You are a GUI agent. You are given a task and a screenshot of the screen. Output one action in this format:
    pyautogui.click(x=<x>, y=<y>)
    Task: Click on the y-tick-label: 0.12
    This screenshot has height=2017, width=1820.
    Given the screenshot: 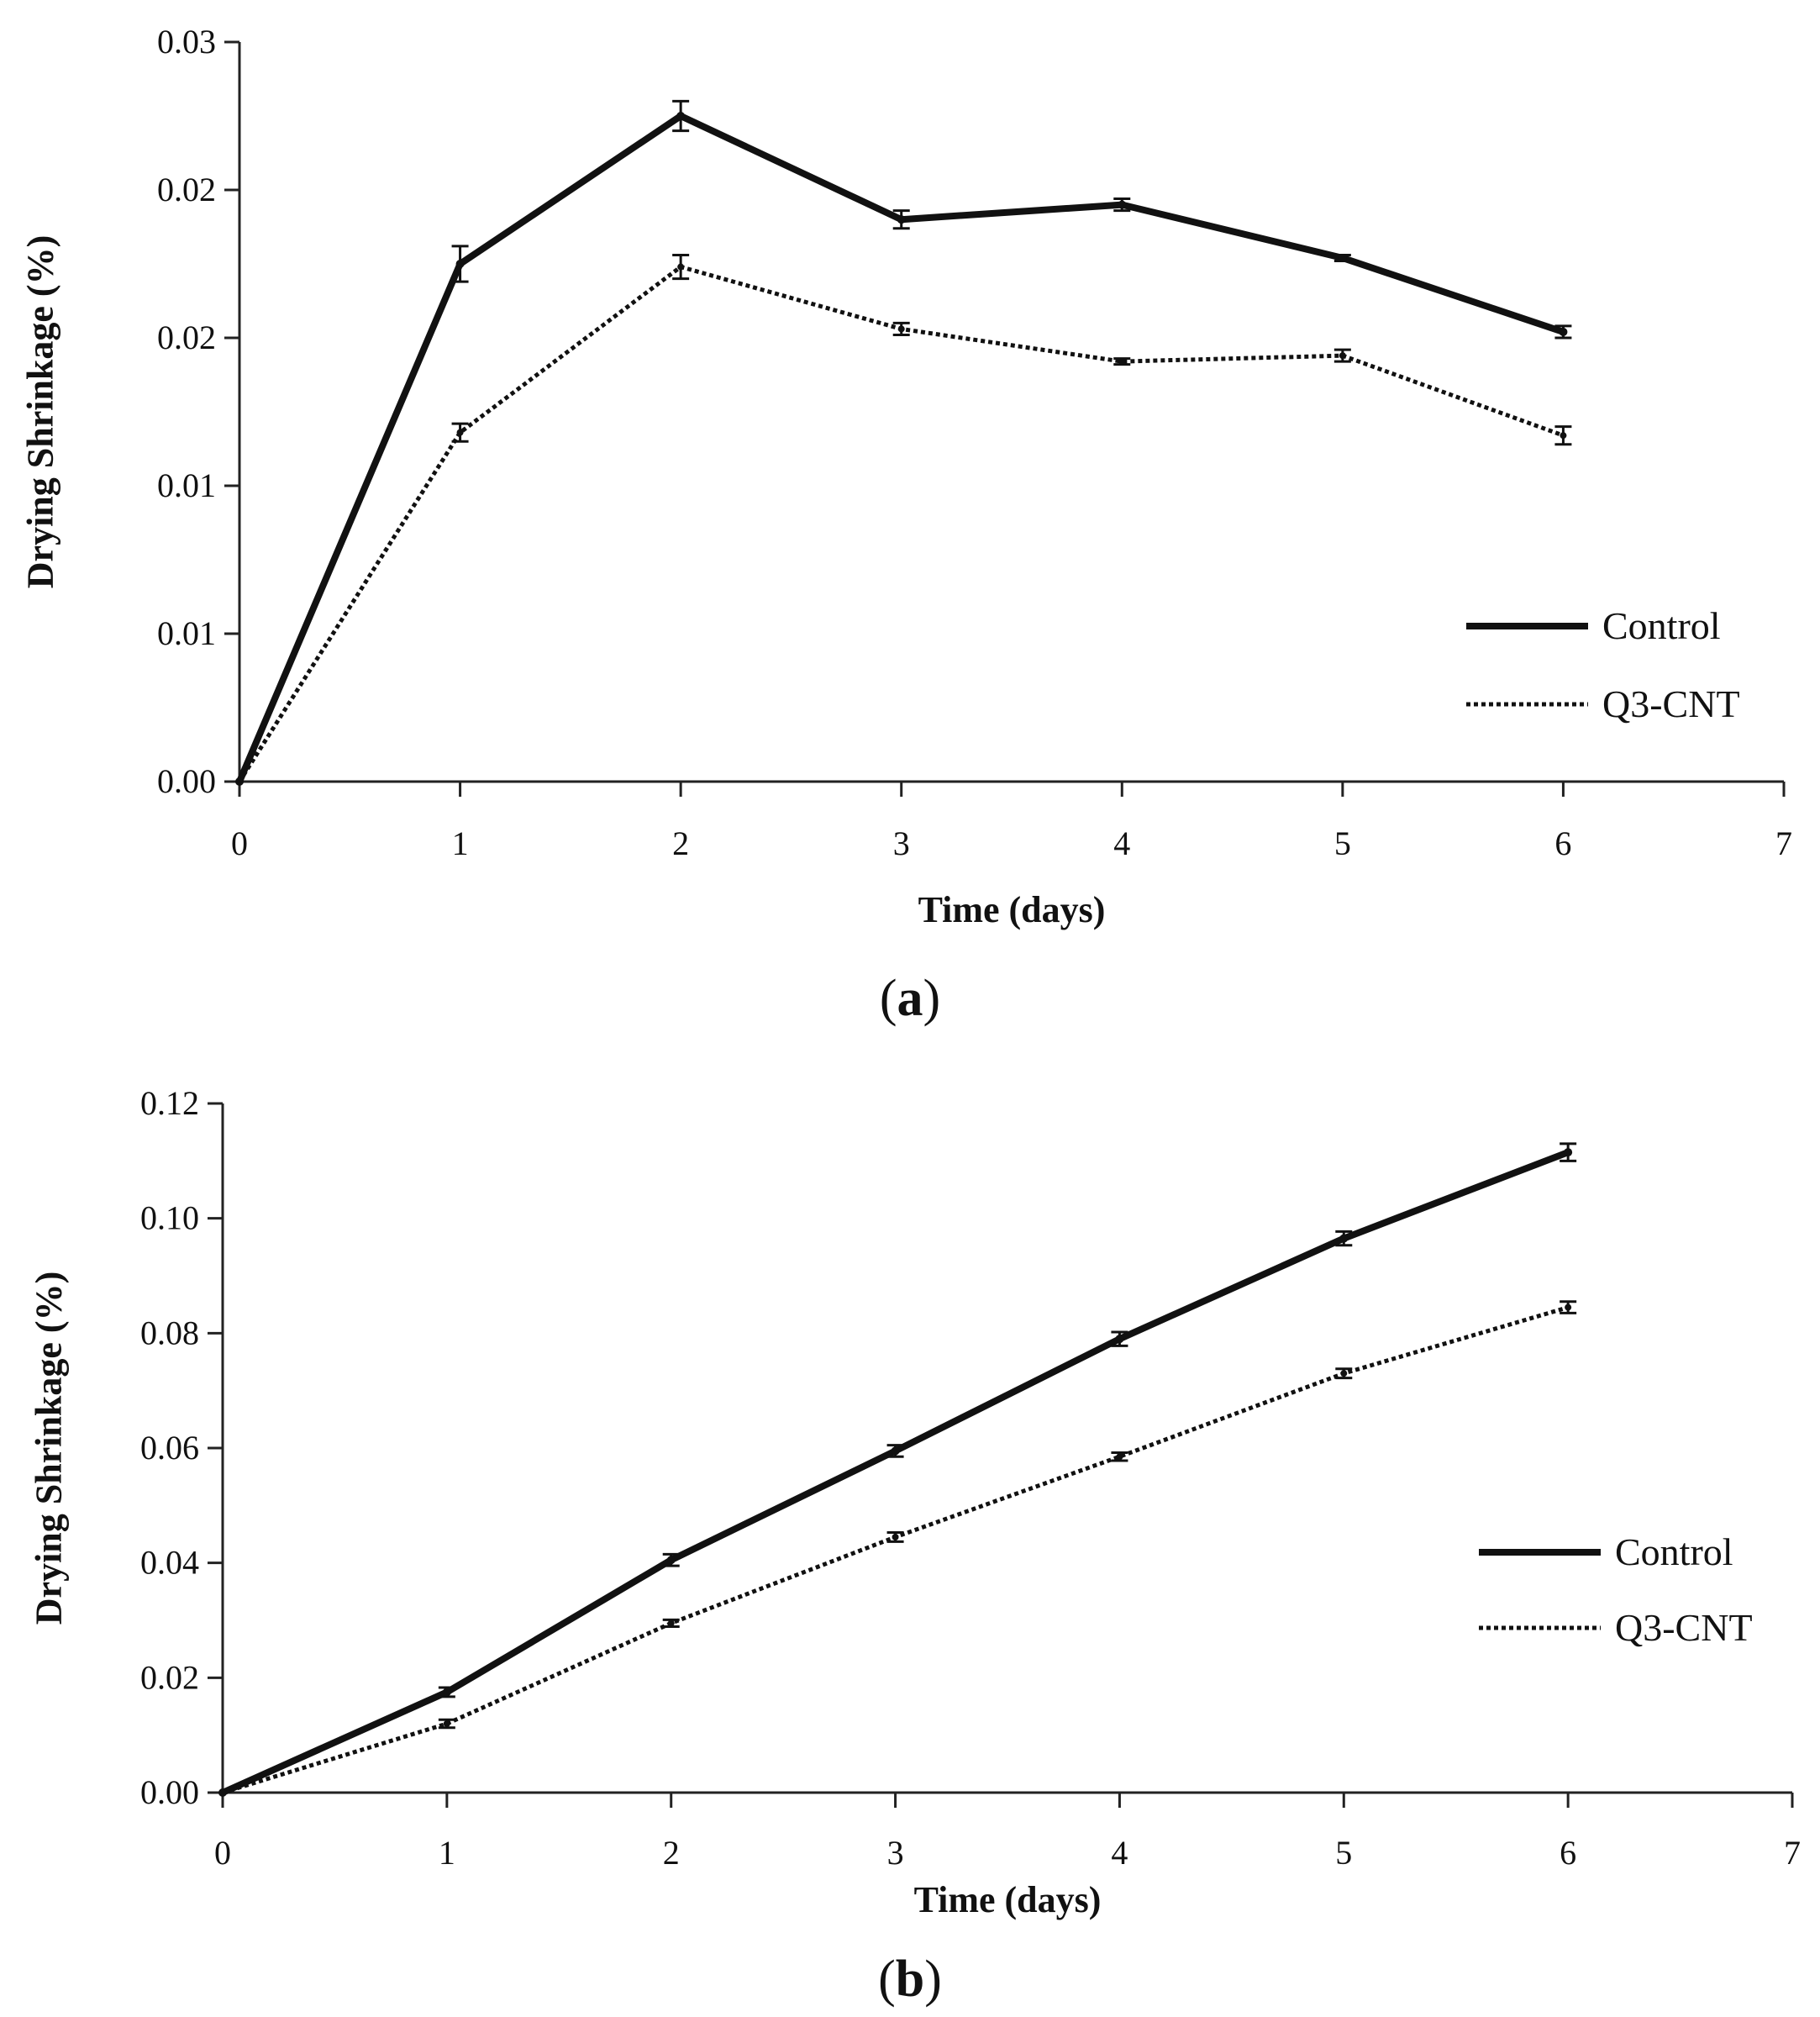 What is the action you would take?
    pyautogui.click(x=169, y=1103)
    